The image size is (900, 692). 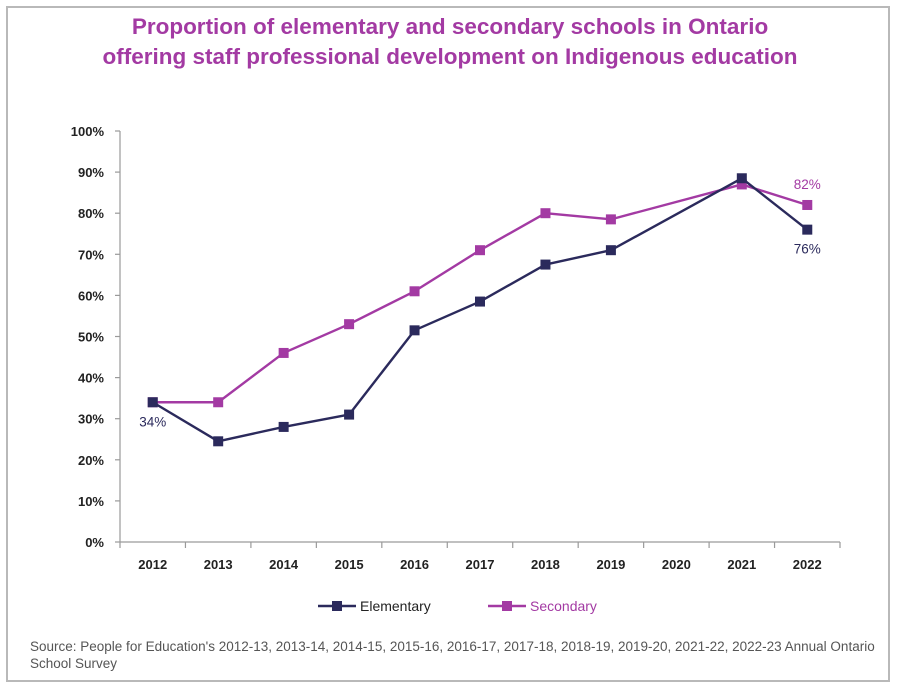 What do you see at coordinates (414, 564) in the screenshot?
I see `x-tick-label: 2016` at bounding box center [414, 564].